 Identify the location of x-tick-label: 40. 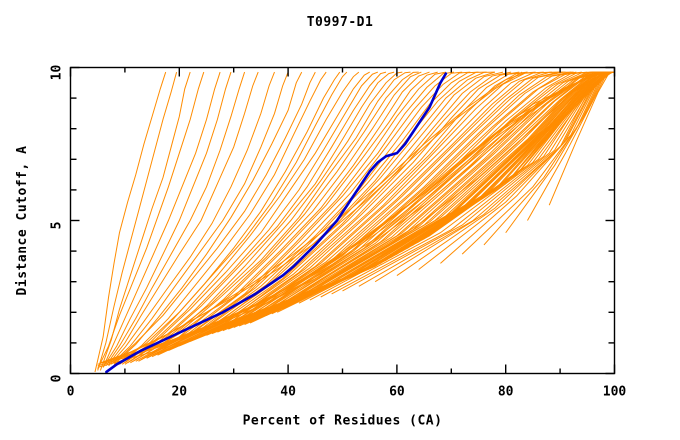
(288, 392).